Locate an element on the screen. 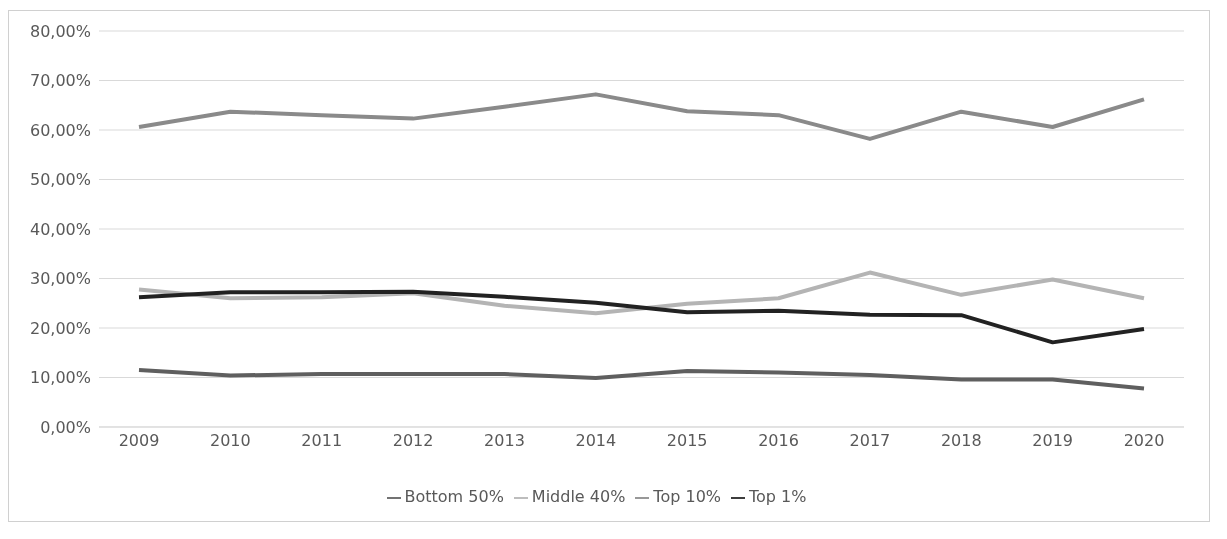 Image resolution: width=1227 pixels, height=539 pixels. x-tick-label: 2012 is located at coordinates (413, 441).